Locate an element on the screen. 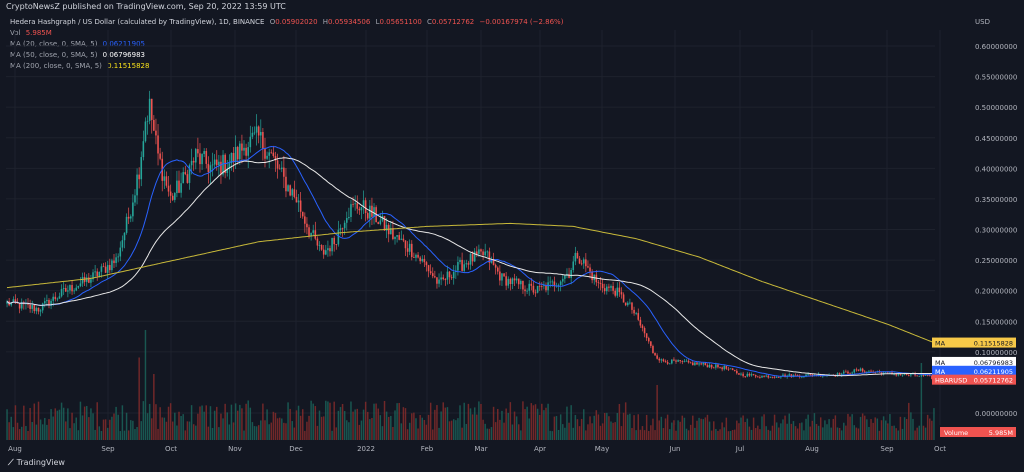 The image size is (1024, 472). y-tick-label: 0.35000000 is located at coordinates (996, 200).